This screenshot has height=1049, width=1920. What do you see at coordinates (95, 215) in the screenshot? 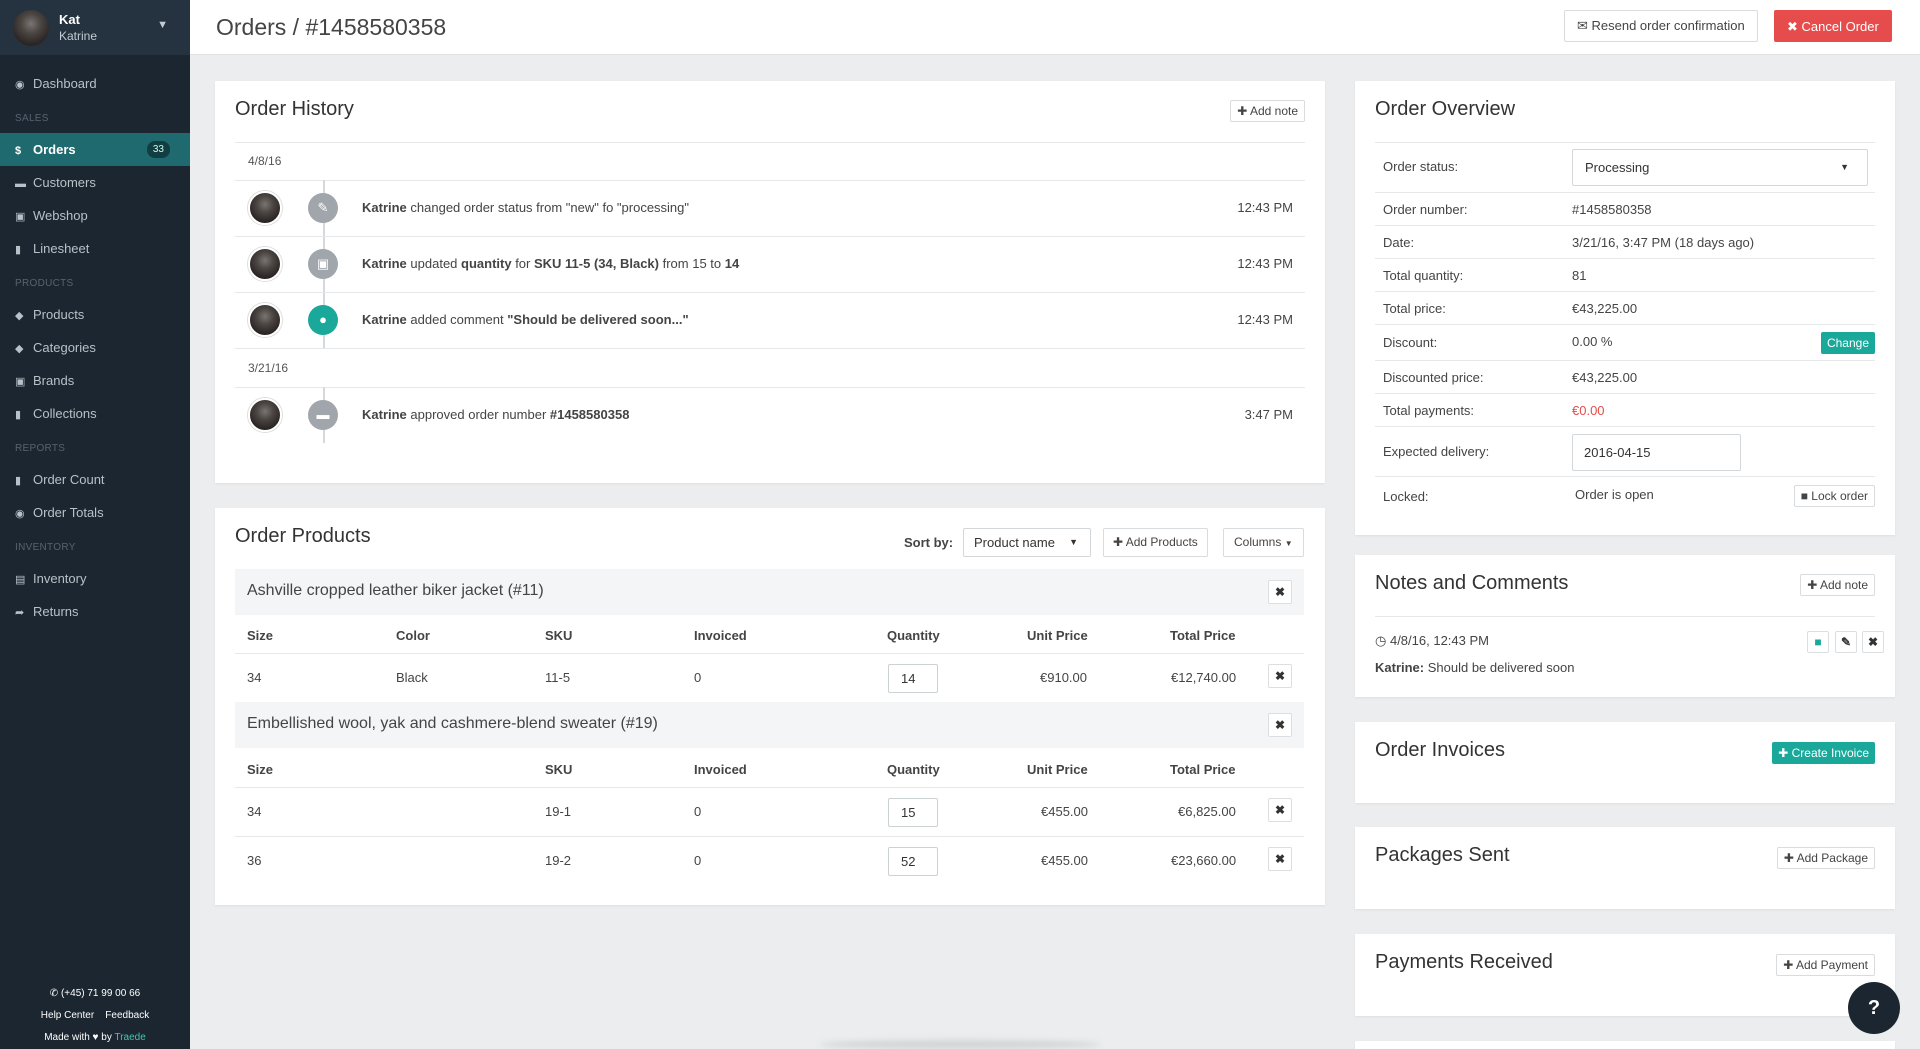
I see `sidebar-item-webshop: ▣ Webshop` at bounding box center [95, 215].